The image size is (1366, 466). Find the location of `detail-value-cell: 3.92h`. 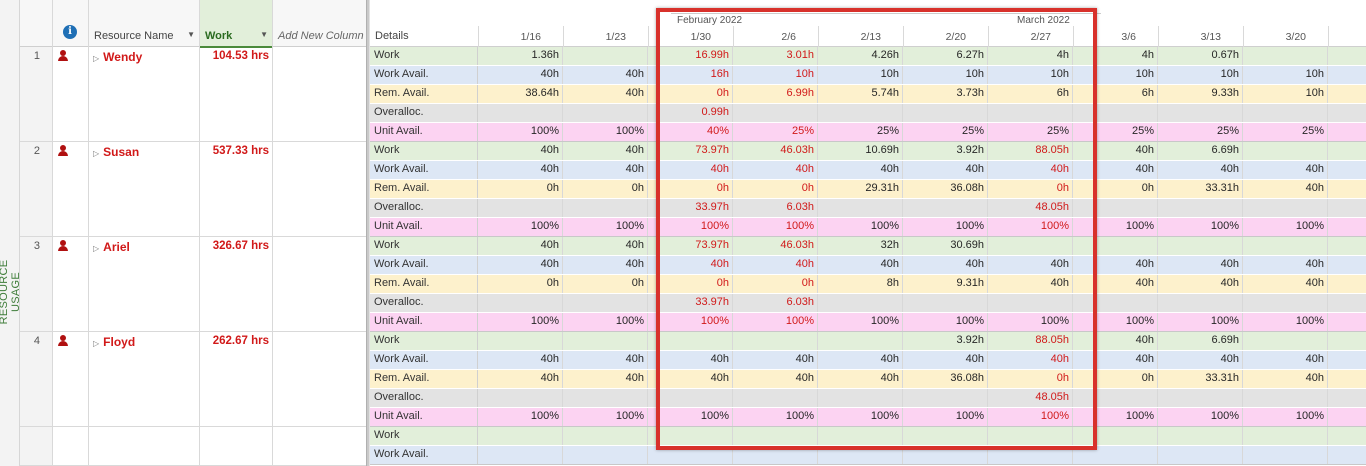

detail-value-cell: 3.92h is located at coordinates (945, 151).